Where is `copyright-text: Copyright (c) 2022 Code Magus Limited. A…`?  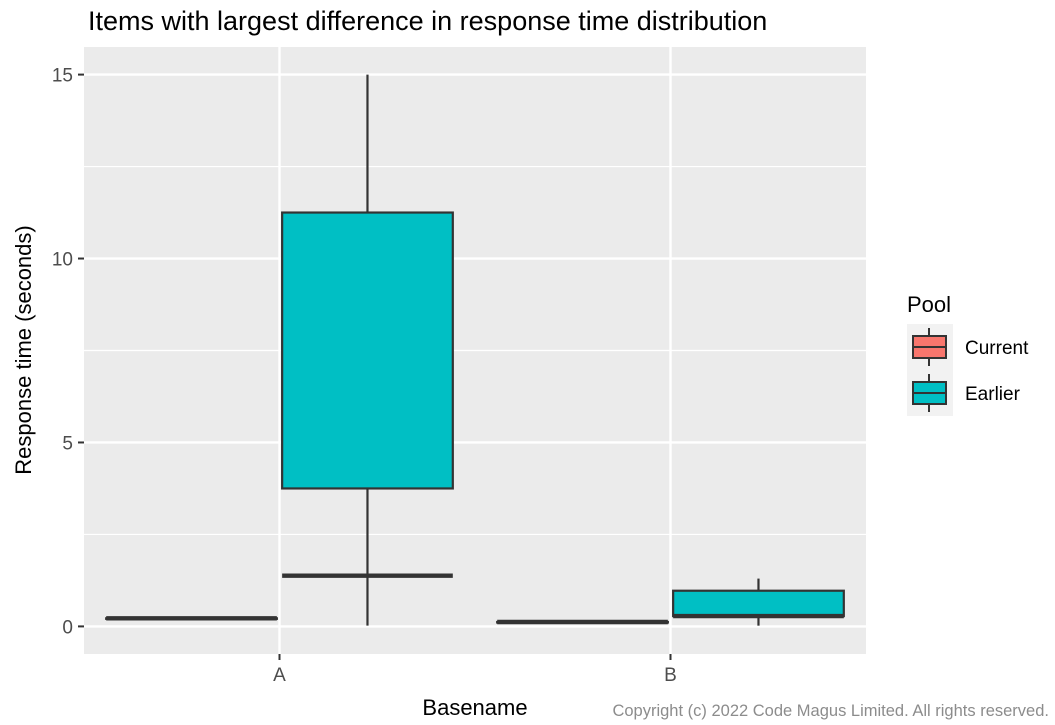
copyright-text: Copyright (c) 2022 Code Magus Limited. A… is located at coordinates (830, 711).